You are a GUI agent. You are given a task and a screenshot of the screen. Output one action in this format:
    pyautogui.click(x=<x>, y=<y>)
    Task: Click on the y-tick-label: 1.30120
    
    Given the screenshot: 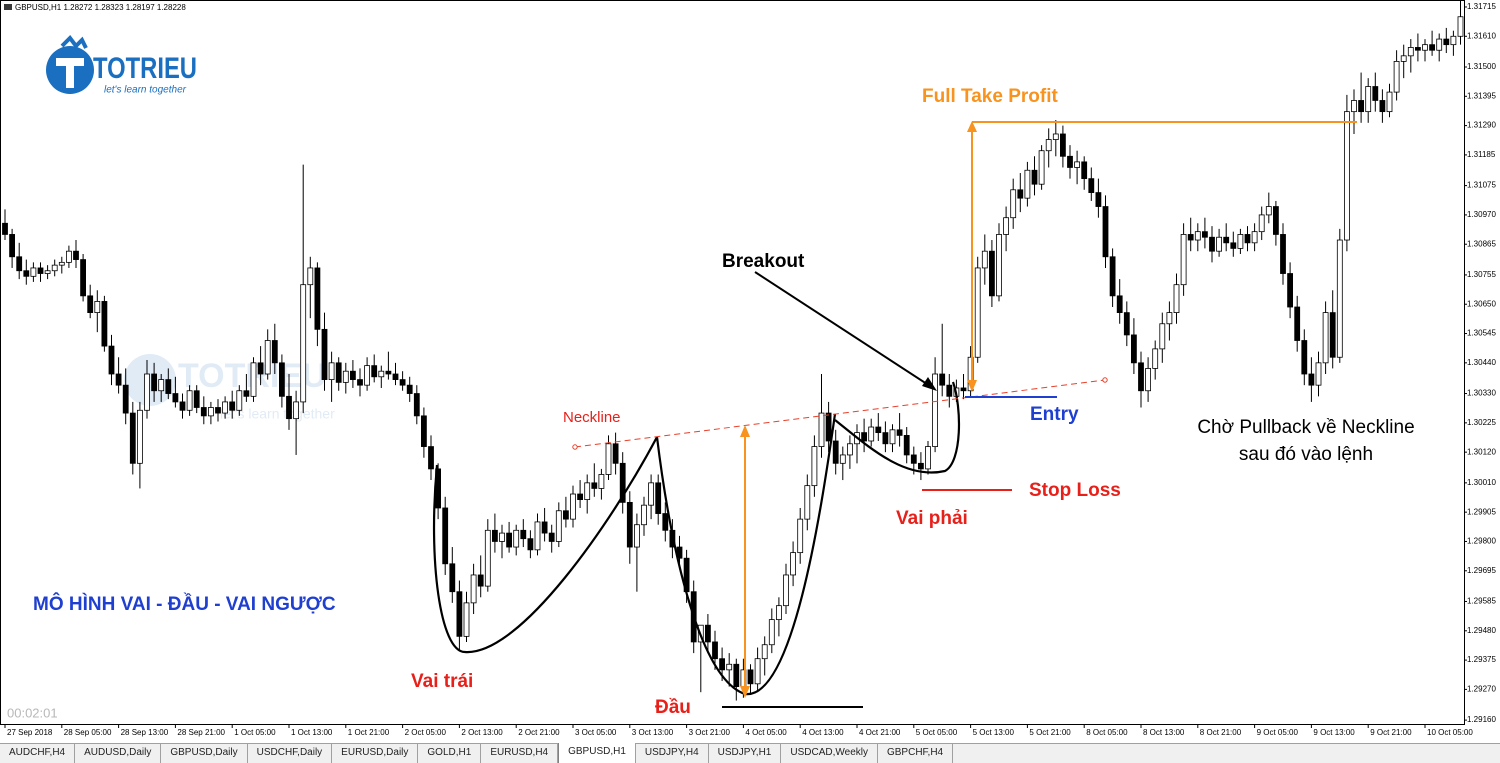 What is the action you would take?
    pyautogui.click(x=1481, y=451)
    